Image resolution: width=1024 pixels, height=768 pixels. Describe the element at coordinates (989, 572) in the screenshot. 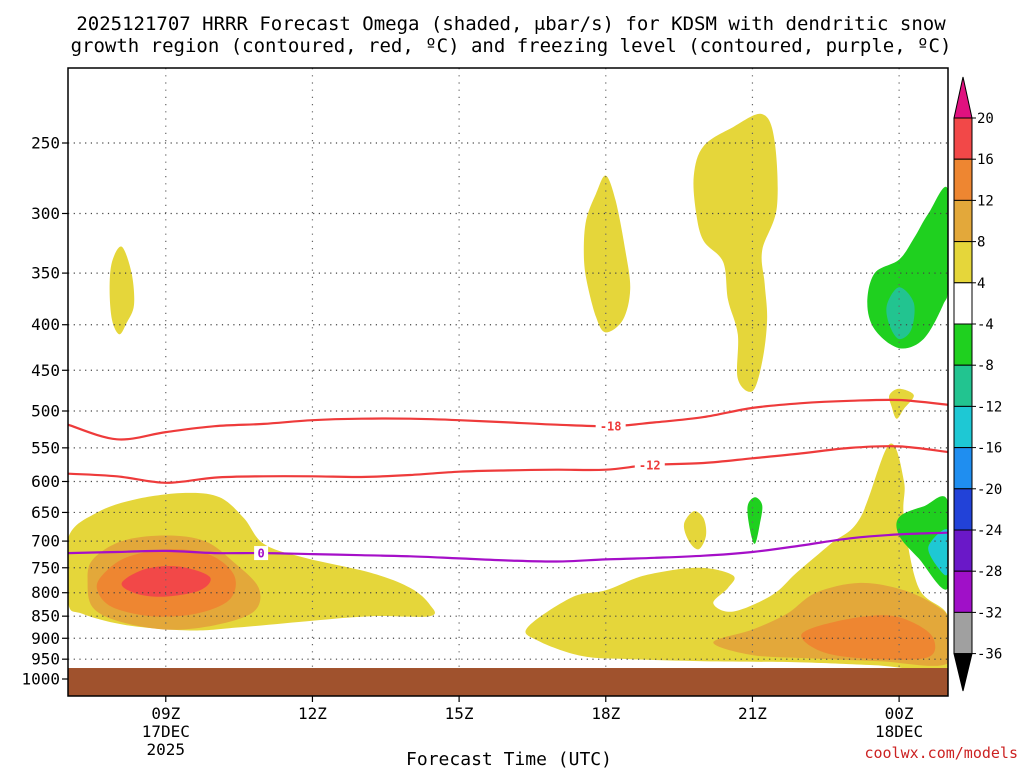

I see `colorbar-label-11: -28` at that location.